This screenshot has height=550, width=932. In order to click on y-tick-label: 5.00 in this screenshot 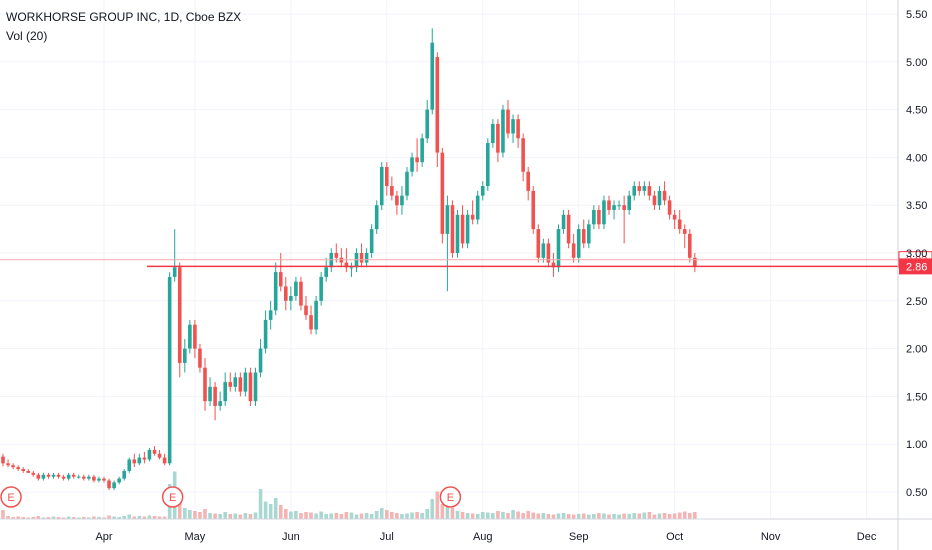, I will do `click(916, 63)`.